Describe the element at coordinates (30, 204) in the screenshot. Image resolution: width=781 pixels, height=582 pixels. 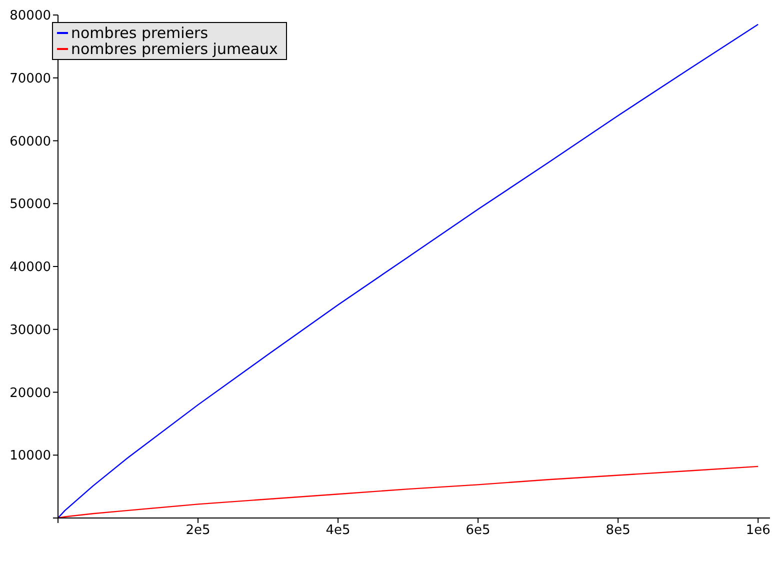
I see `y-tick-label: 50000` at that location.